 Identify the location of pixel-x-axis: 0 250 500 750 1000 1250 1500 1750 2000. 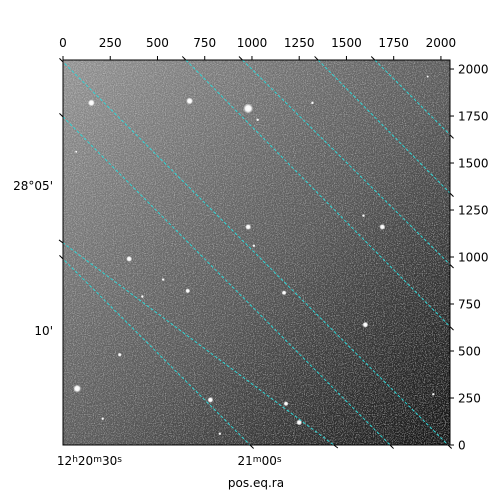
(257, 48).